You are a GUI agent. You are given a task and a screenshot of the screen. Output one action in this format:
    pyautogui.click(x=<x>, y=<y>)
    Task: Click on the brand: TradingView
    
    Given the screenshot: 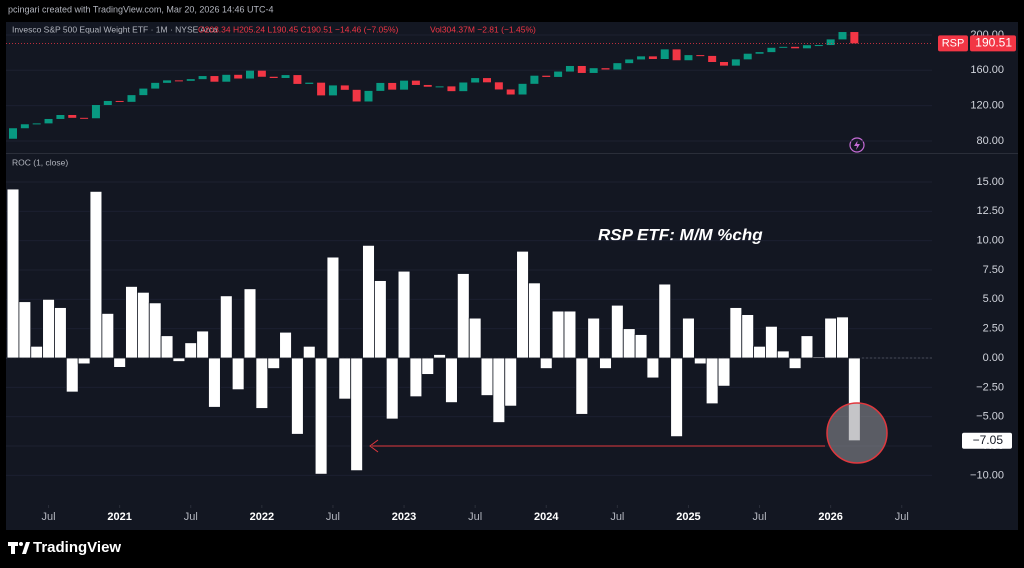 What is the action you would take?
    pyautogui.click(x=77, y=547)
    